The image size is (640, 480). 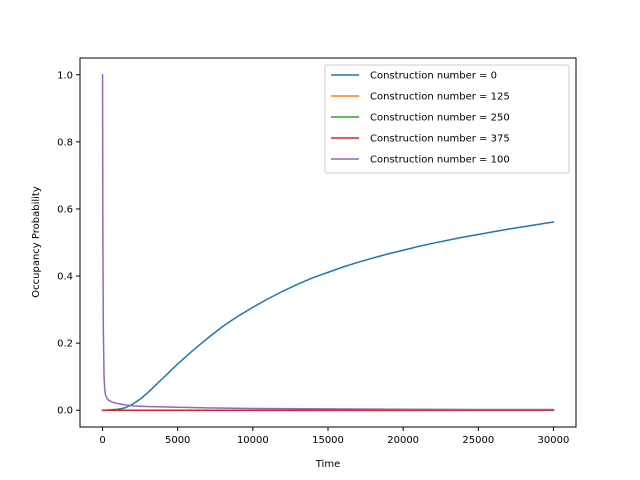 What do you see at coordinates (403, 440) in the screenshot?
I see `x-tick-label: 20000` at bounding box center [403, 440].